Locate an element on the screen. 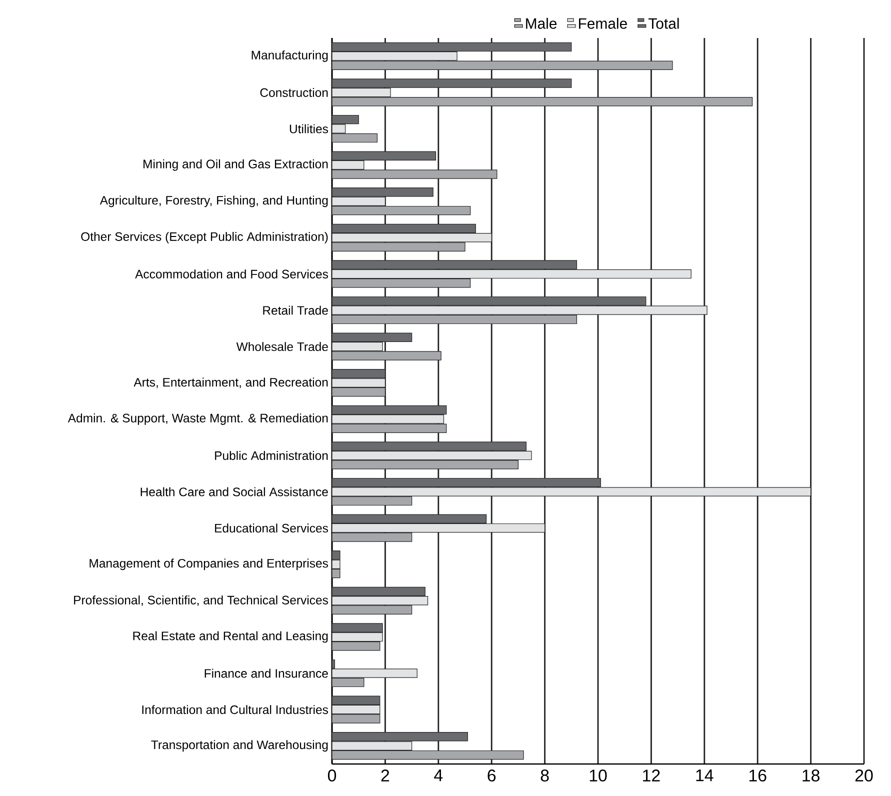  x-tick-label: 18 is located at coordinates (811, 776).